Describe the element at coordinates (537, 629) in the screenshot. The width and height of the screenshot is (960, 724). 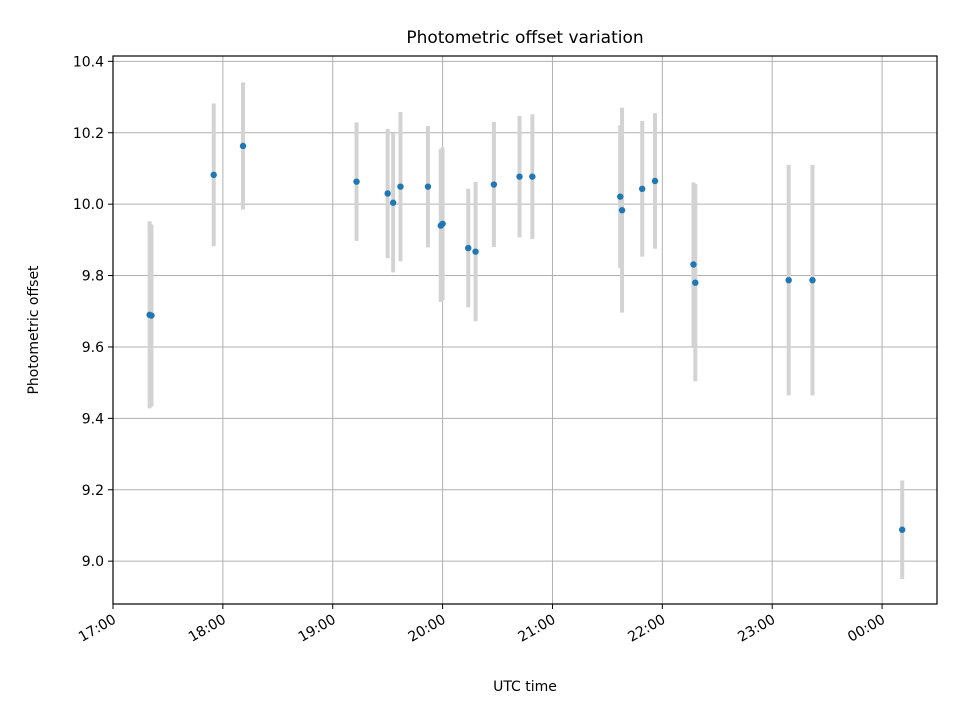
I see `x-tick-label: 21:00` at that location.